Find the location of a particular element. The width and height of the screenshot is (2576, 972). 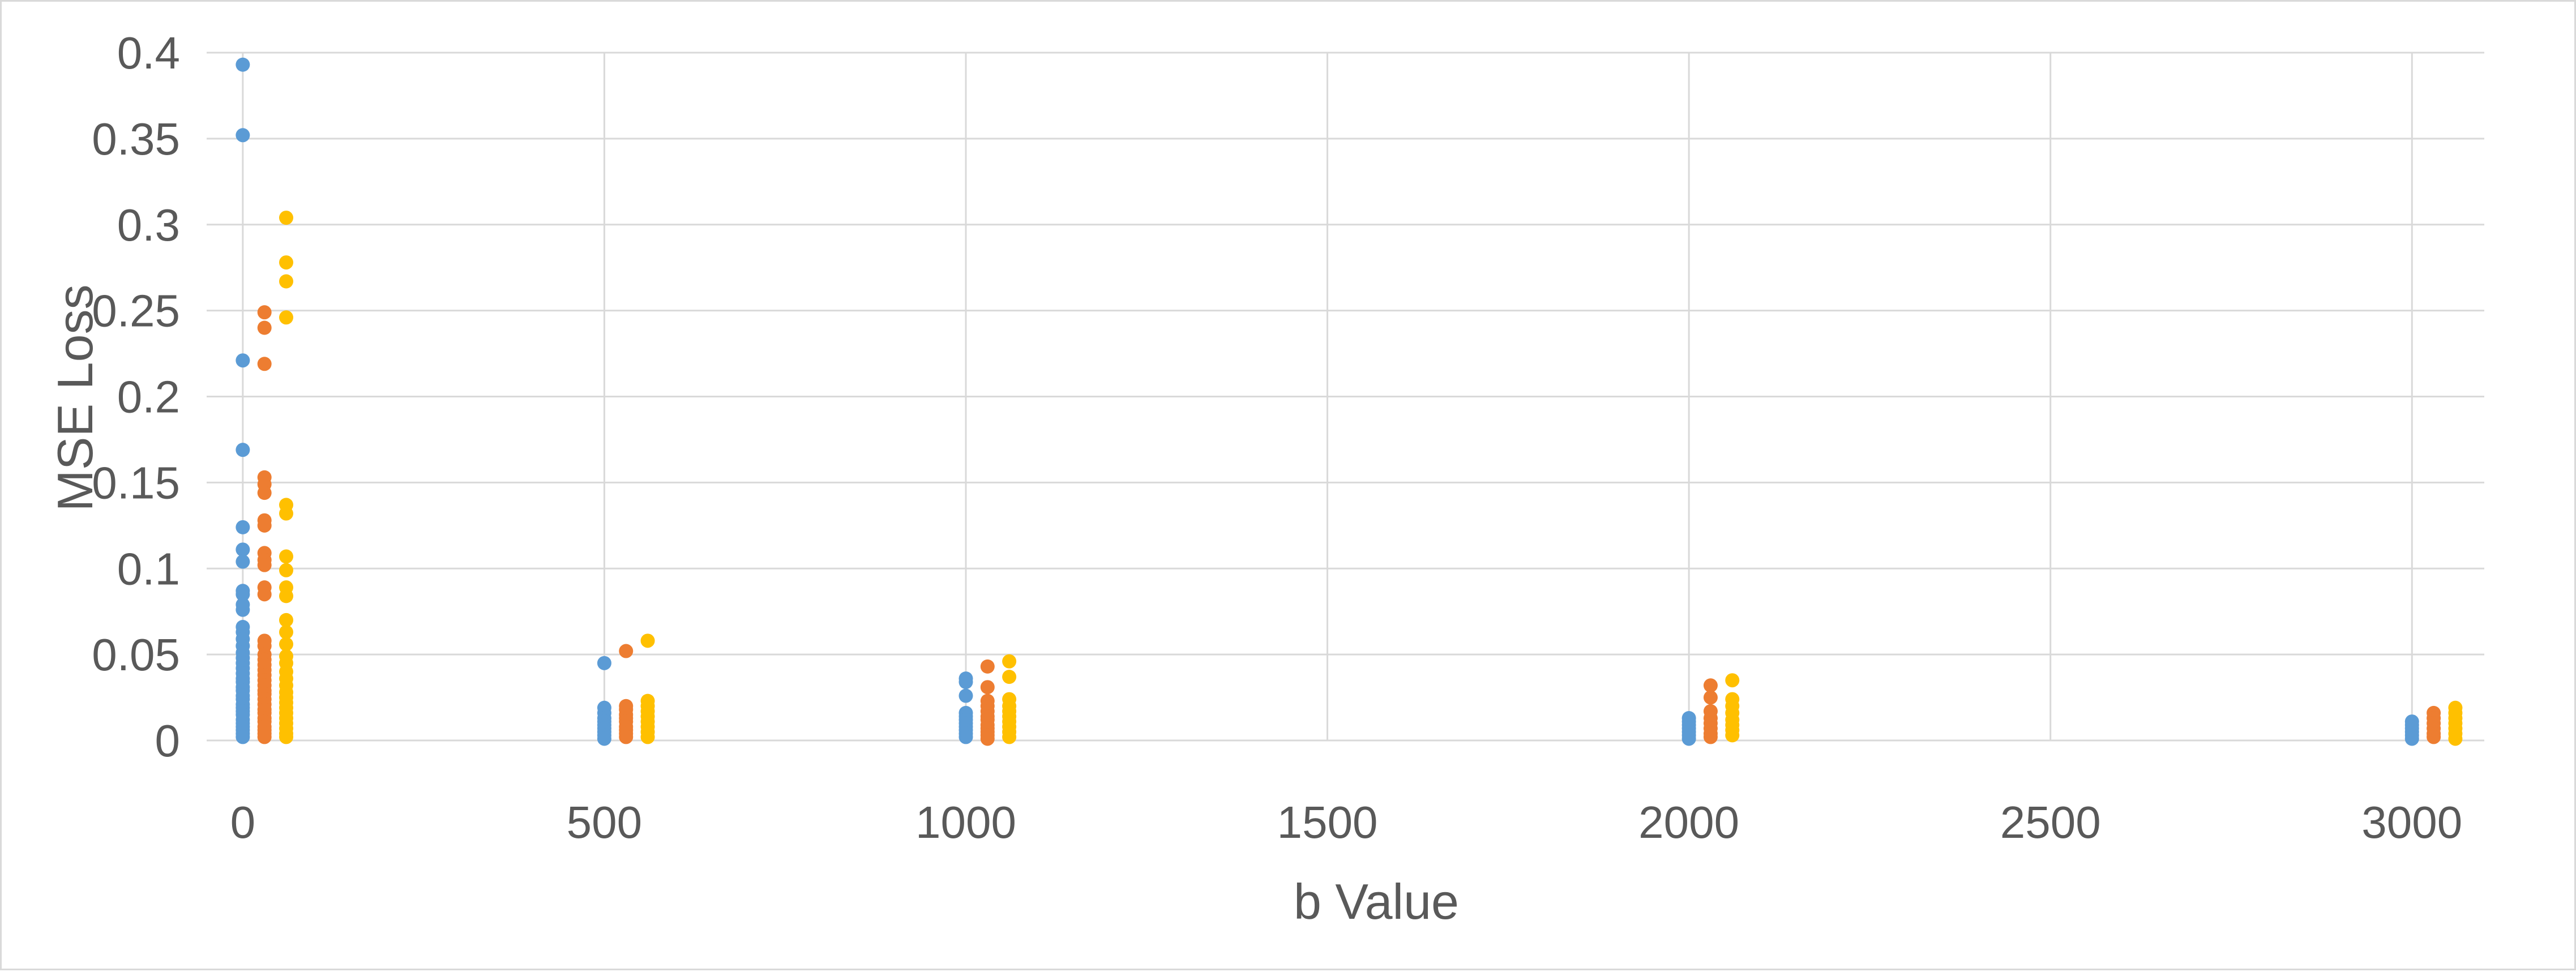

x-axis-title: b Value is located at coordinates (1376, 901).